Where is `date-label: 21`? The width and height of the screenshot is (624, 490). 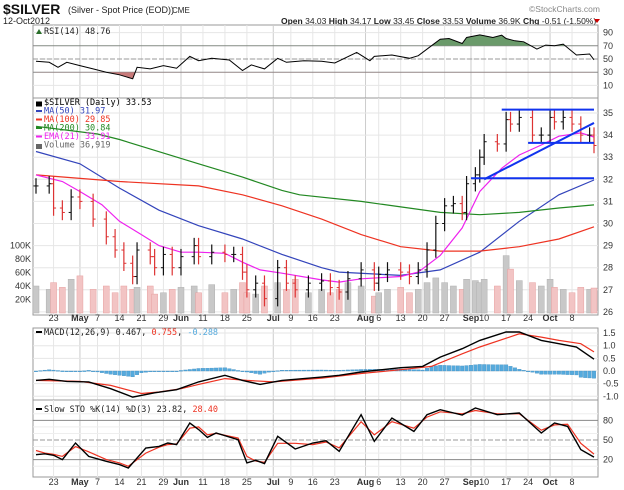
date-label: 21 is located at coordinates (141, 318).